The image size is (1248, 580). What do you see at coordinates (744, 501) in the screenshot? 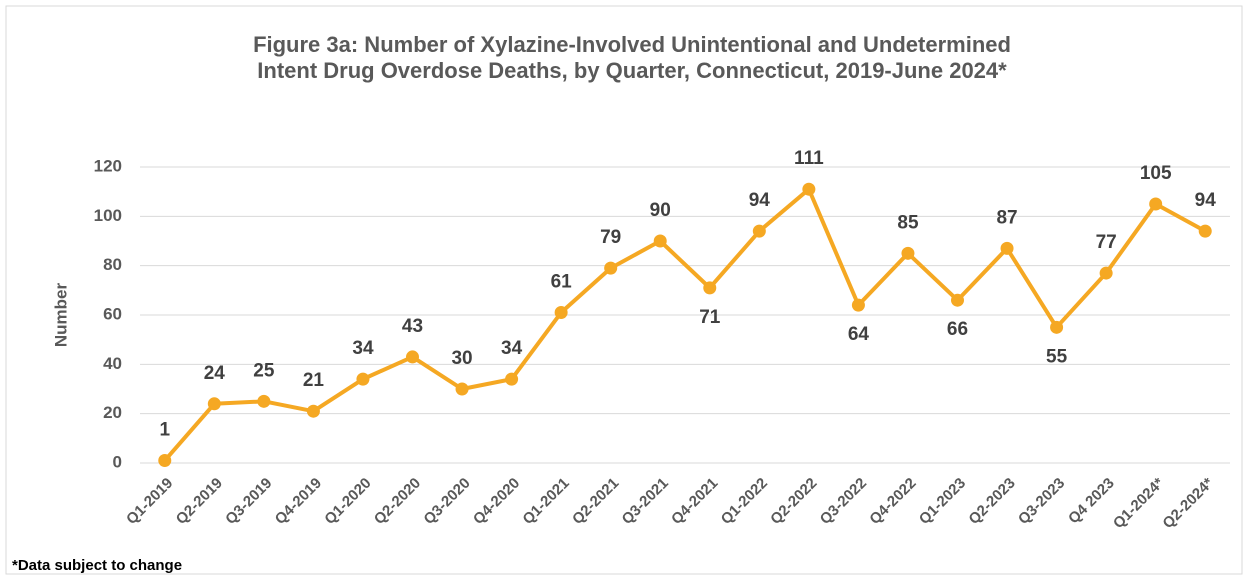
I see `x-tick-label: Q1-2022` at bounding box center [744, 501].